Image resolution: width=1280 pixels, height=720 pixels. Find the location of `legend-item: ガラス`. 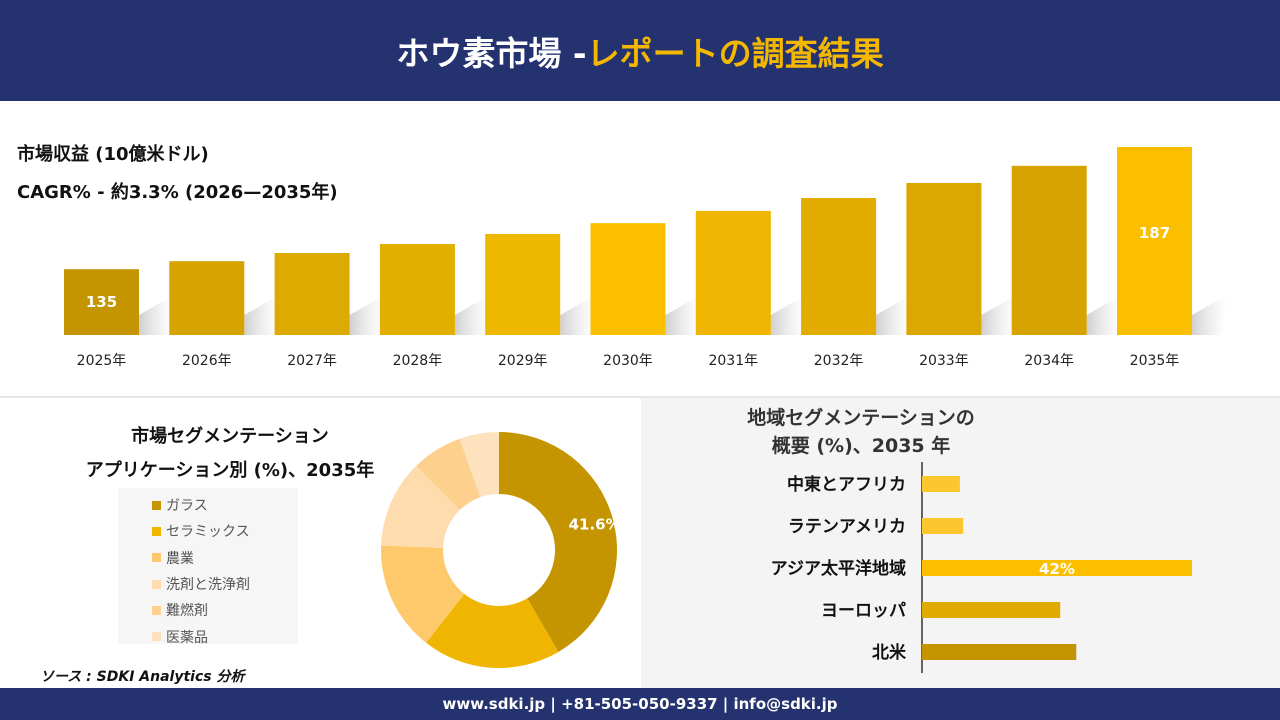

legend-item: ガラス is located at coordinates (225, 505).